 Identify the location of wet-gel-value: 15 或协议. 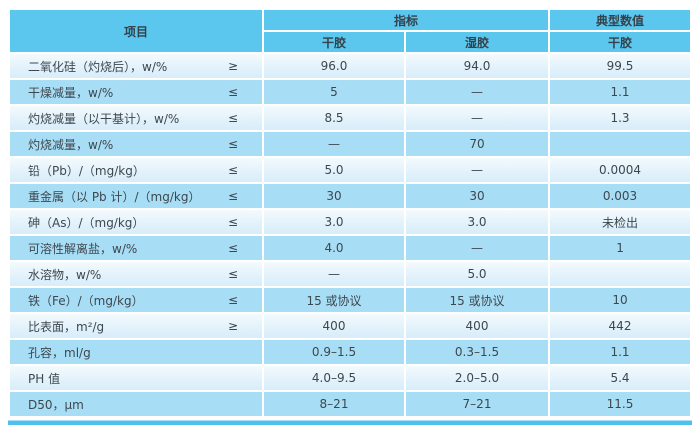
(477, 300).